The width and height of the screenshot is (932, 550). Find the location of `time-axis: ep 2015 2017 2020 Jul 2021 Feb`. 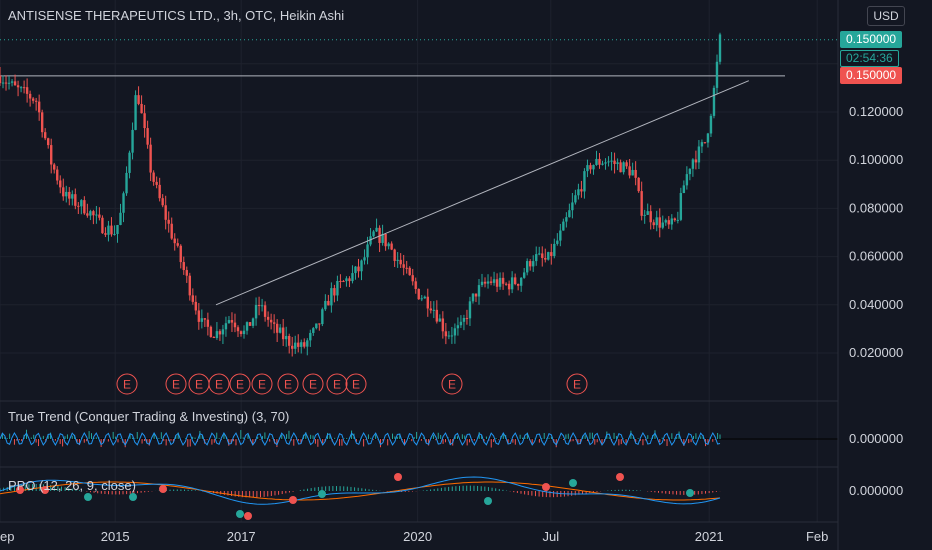

time-axis: ep 2015 2017 2020 Jul 2021 Feb is located at coordinates (419, 532).